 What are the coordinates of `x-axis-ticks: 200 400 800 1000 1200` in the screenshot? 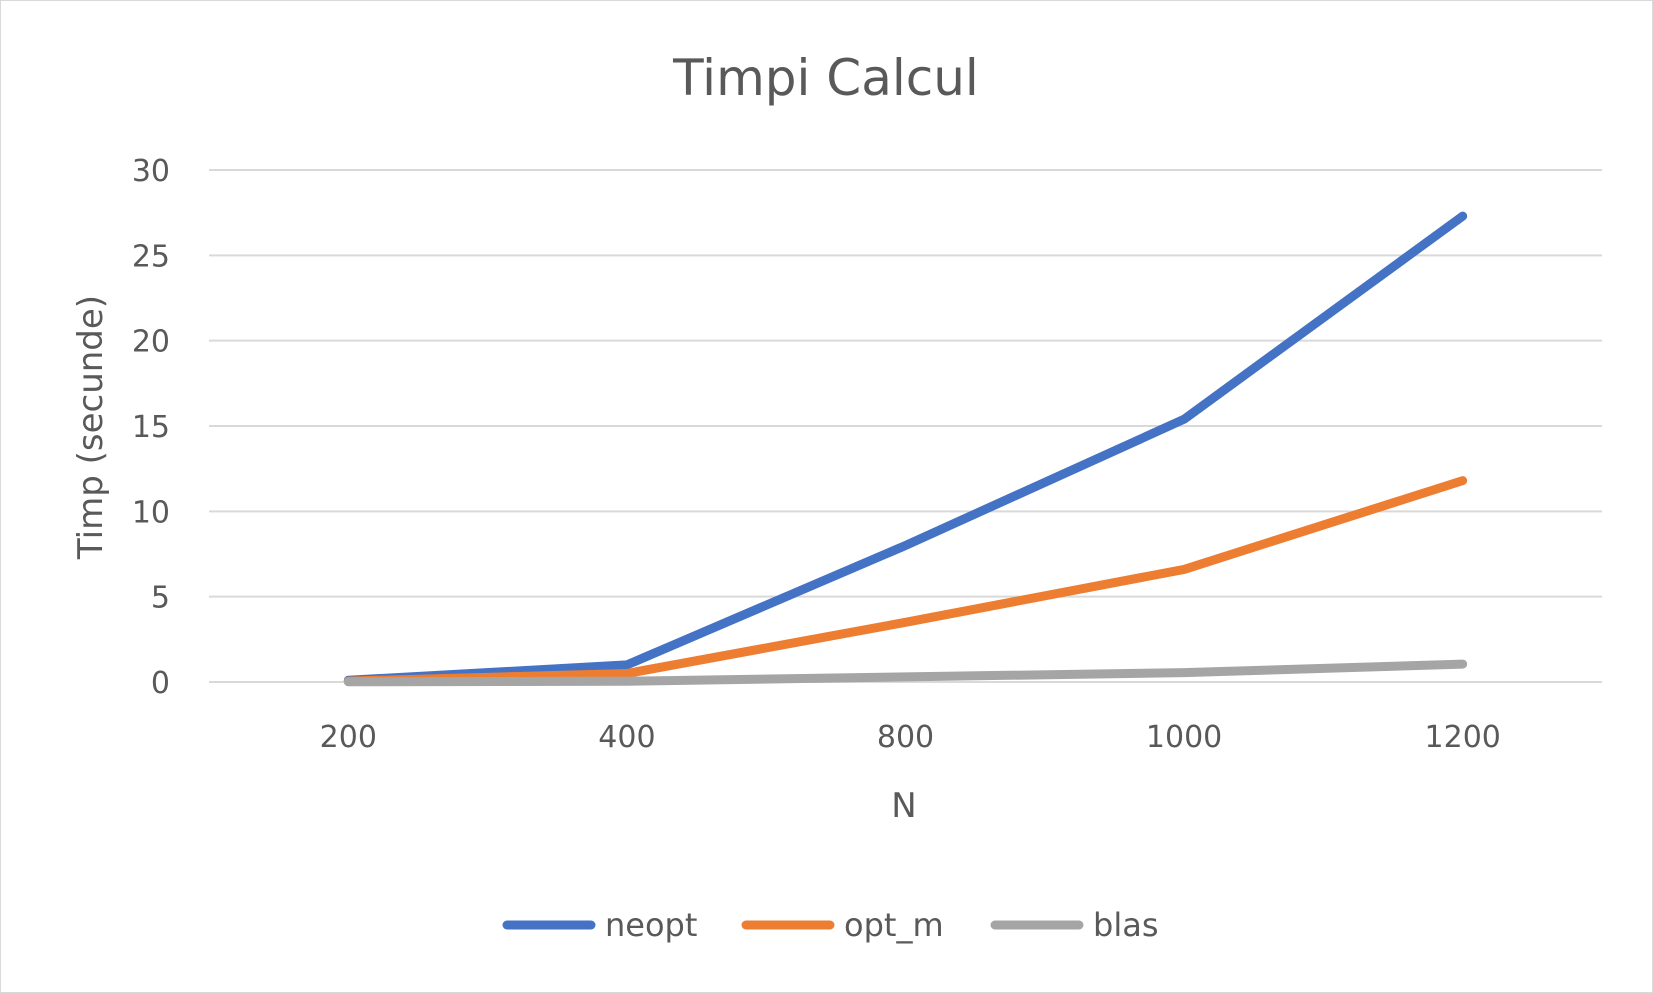 It's located at (910, 737).